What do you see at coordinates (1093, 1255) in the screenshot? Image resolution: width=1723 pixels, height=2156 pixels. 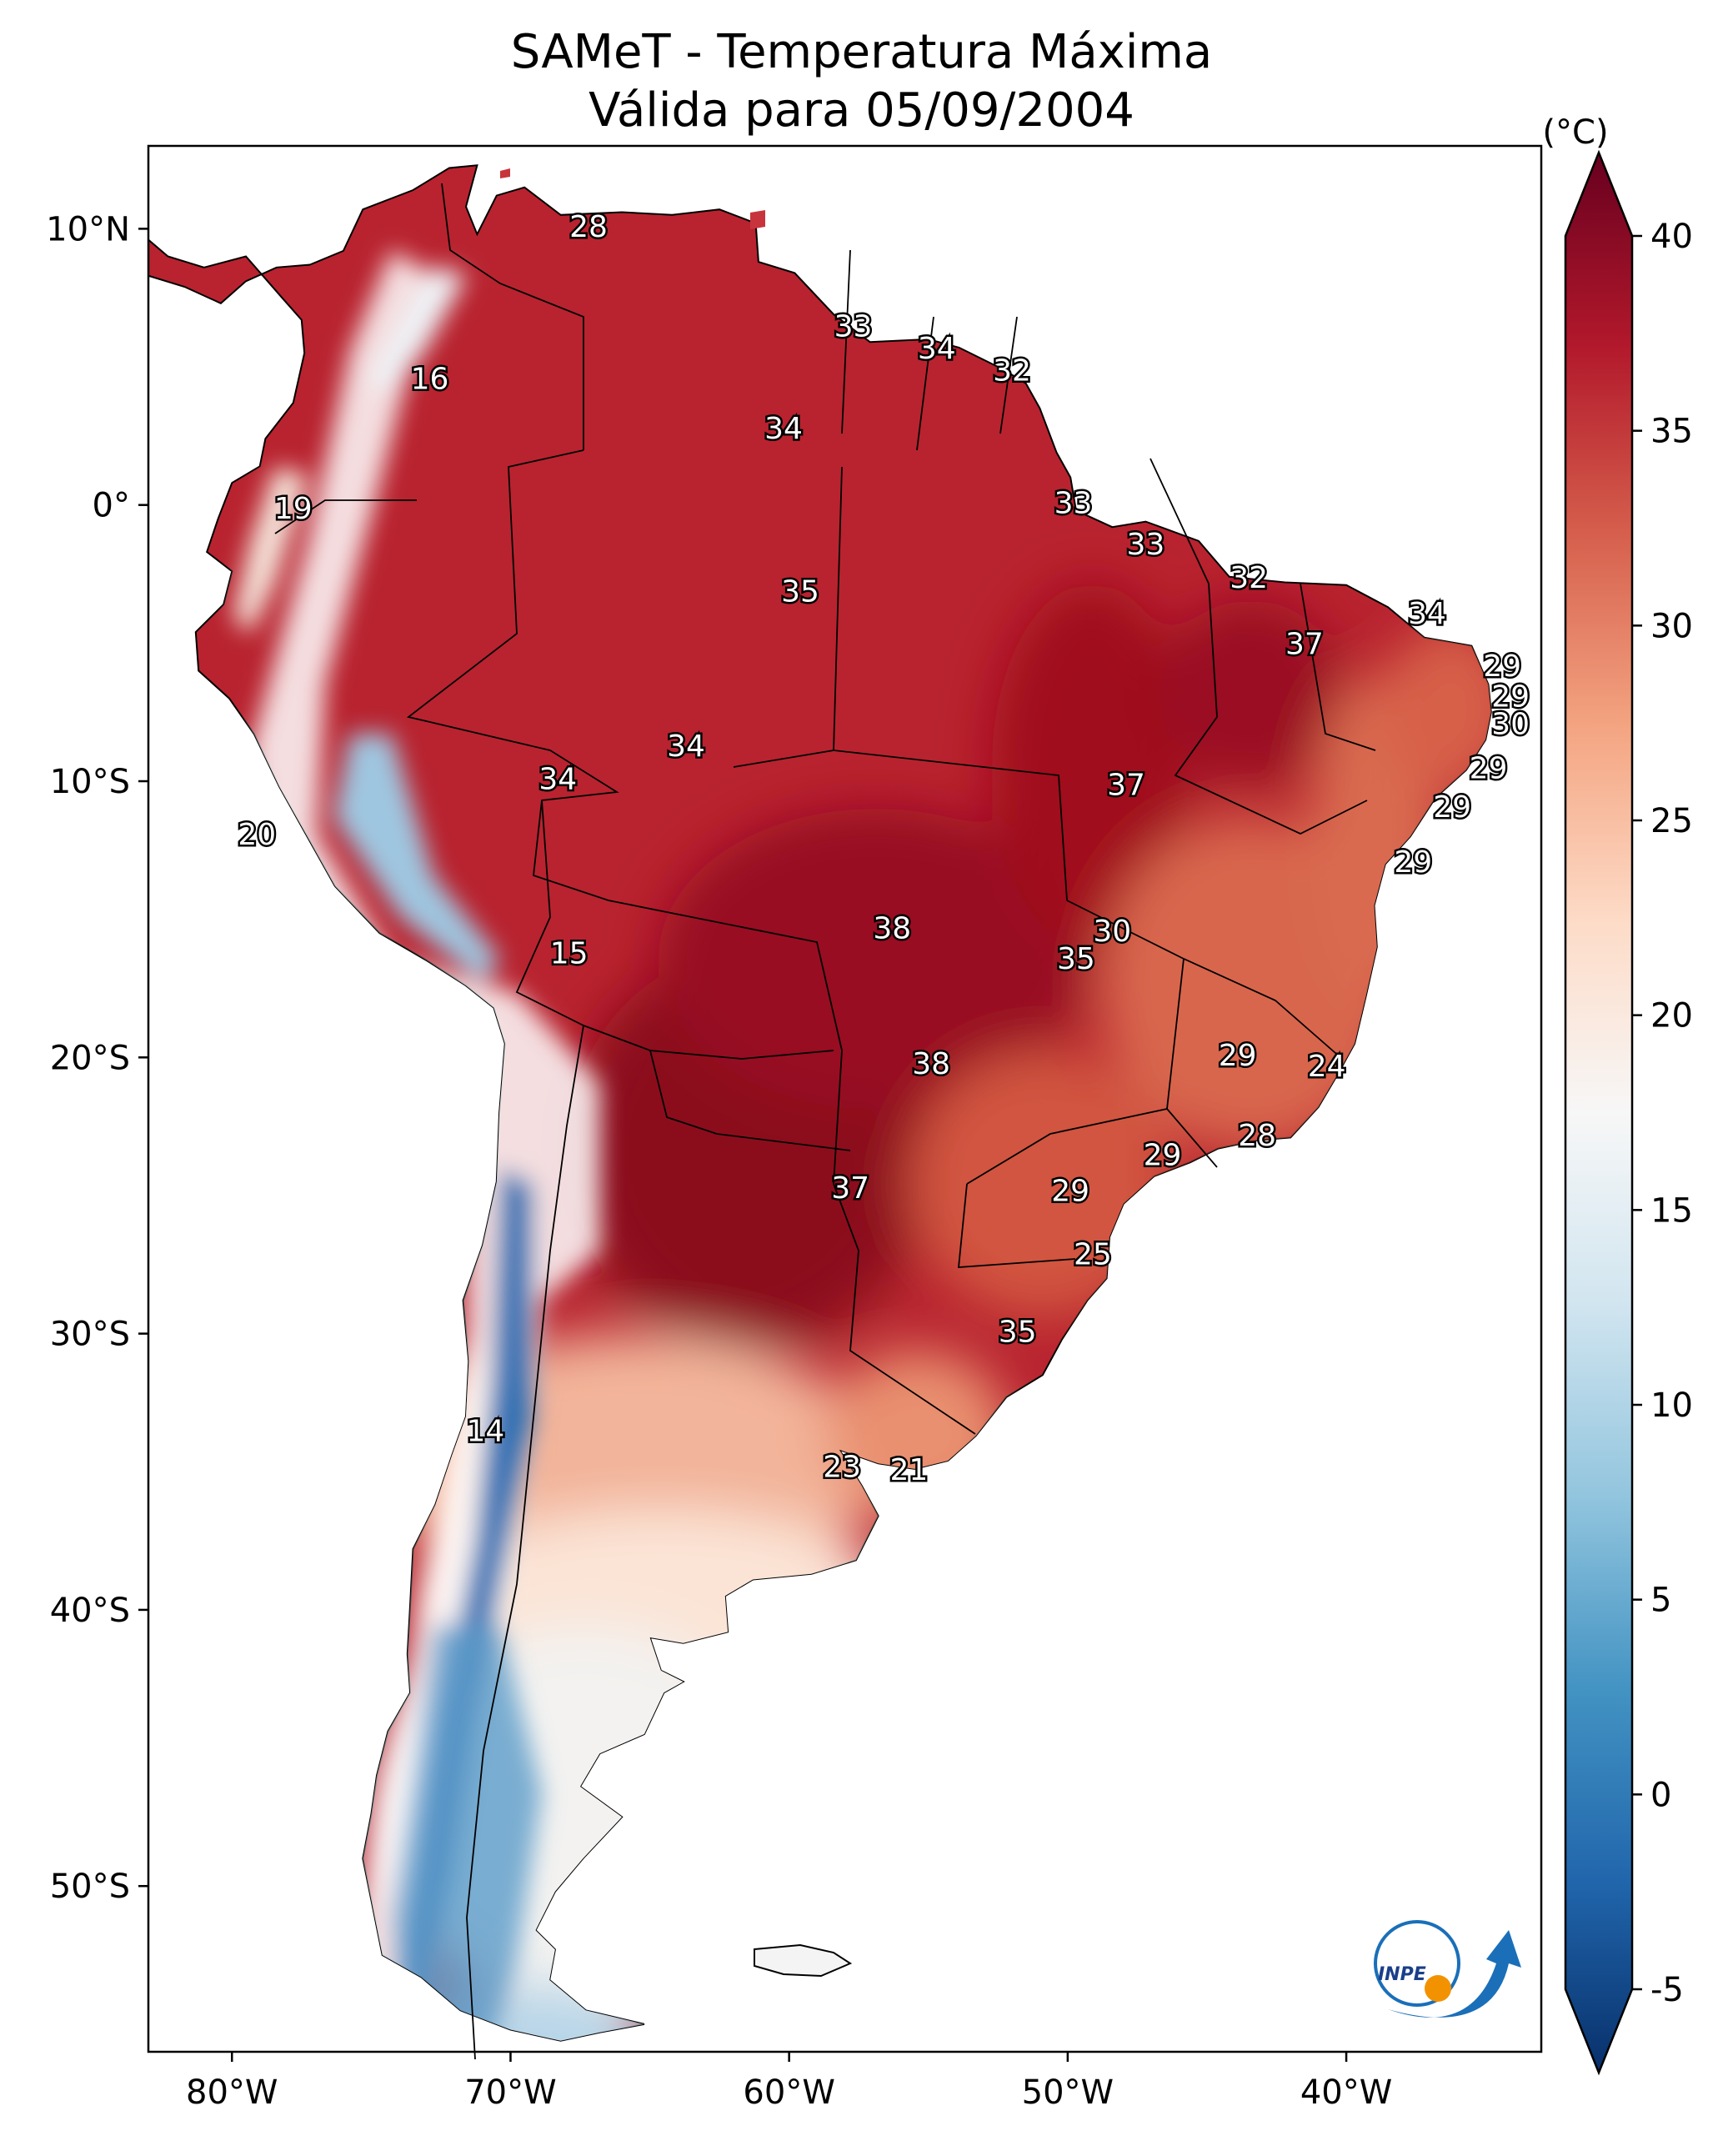 I see `temperature-value-label: 25` at bounding box center [1093, 1255].